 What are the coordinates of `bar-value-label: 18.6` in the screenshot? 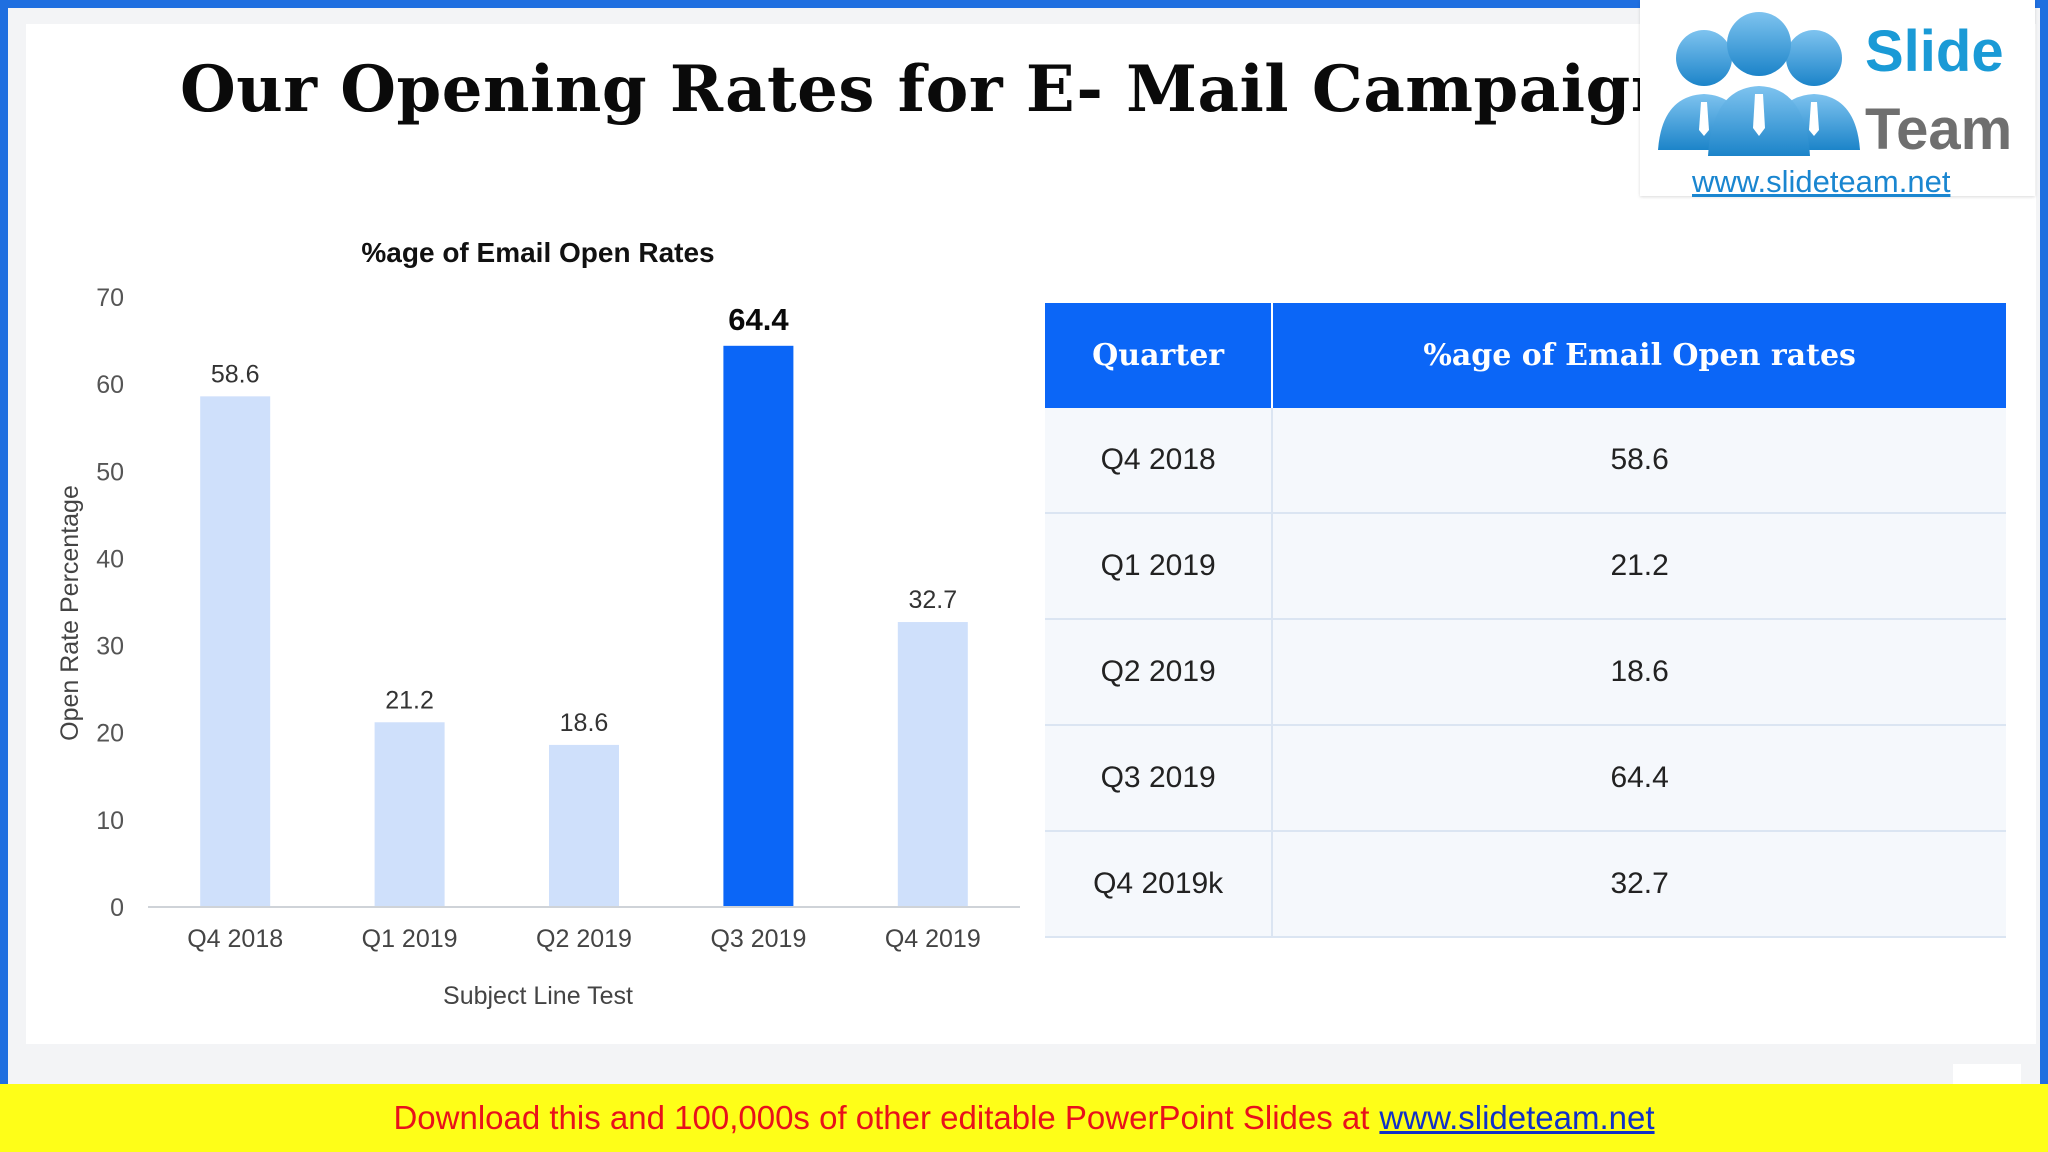 It's located at (584, 723).